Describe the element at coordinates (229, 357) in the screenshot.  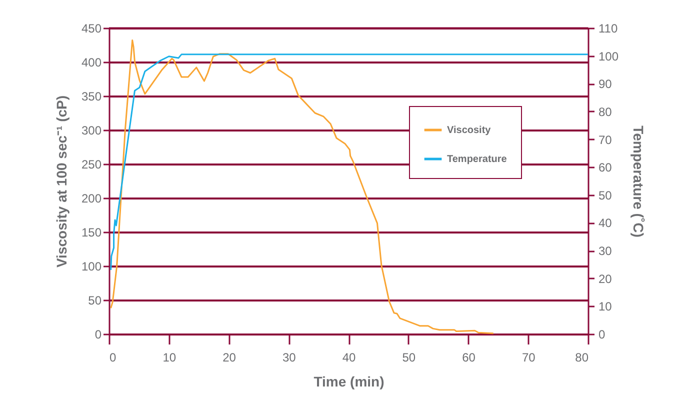
I see `x-tick-label: 20` at that location.